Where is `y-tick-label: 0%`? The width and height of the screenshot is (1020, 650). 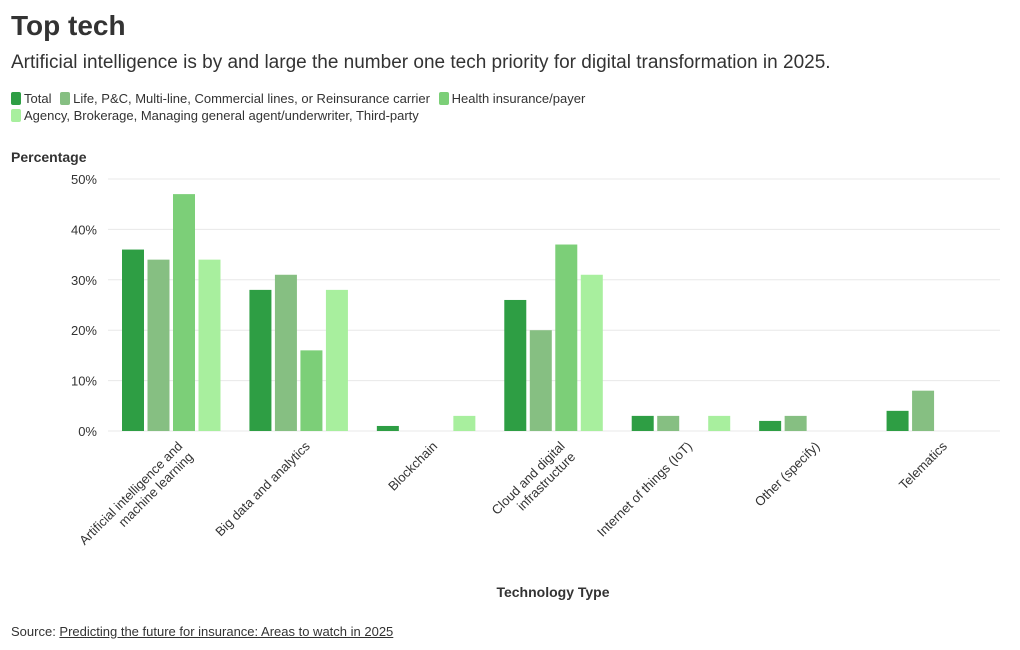 y-tick-label: 0% is located at coordinates (87, 431).